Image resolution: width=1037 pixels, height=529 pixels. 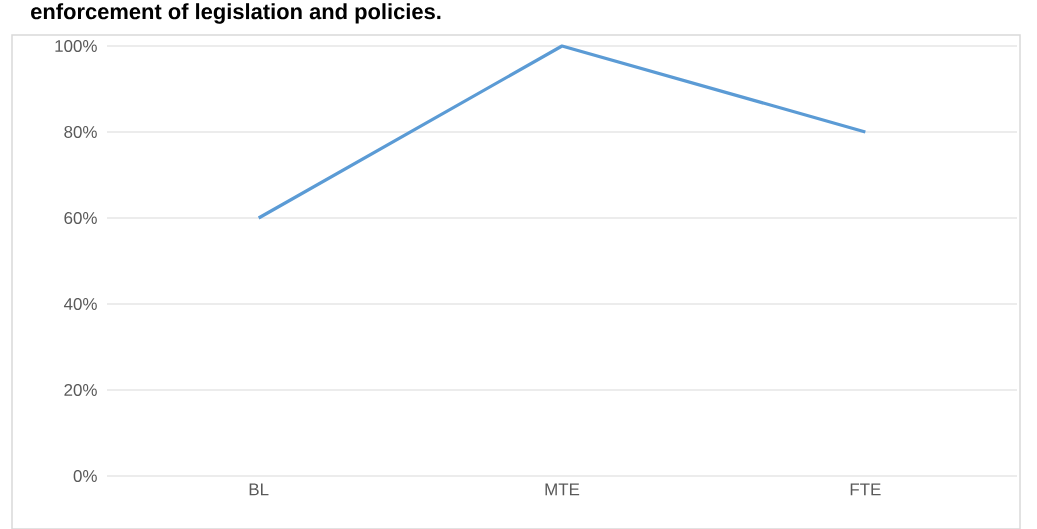 What do you see at coordinates (85, 476) in the screenshot?
I see `y-tick-label: 0%` at bounding box center [85, 476].